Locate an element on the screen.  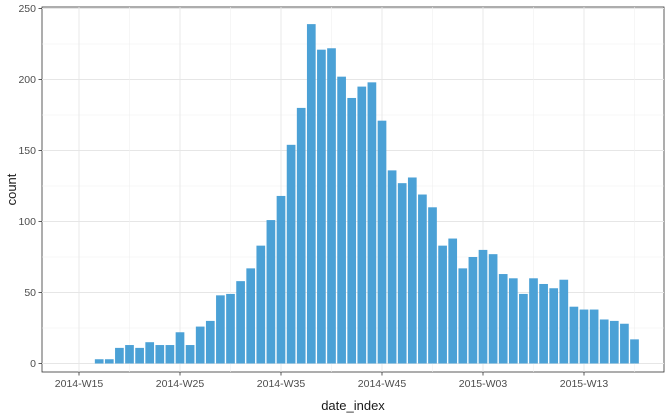
y-tick-label: 0 is located at coordinates (33, 364).